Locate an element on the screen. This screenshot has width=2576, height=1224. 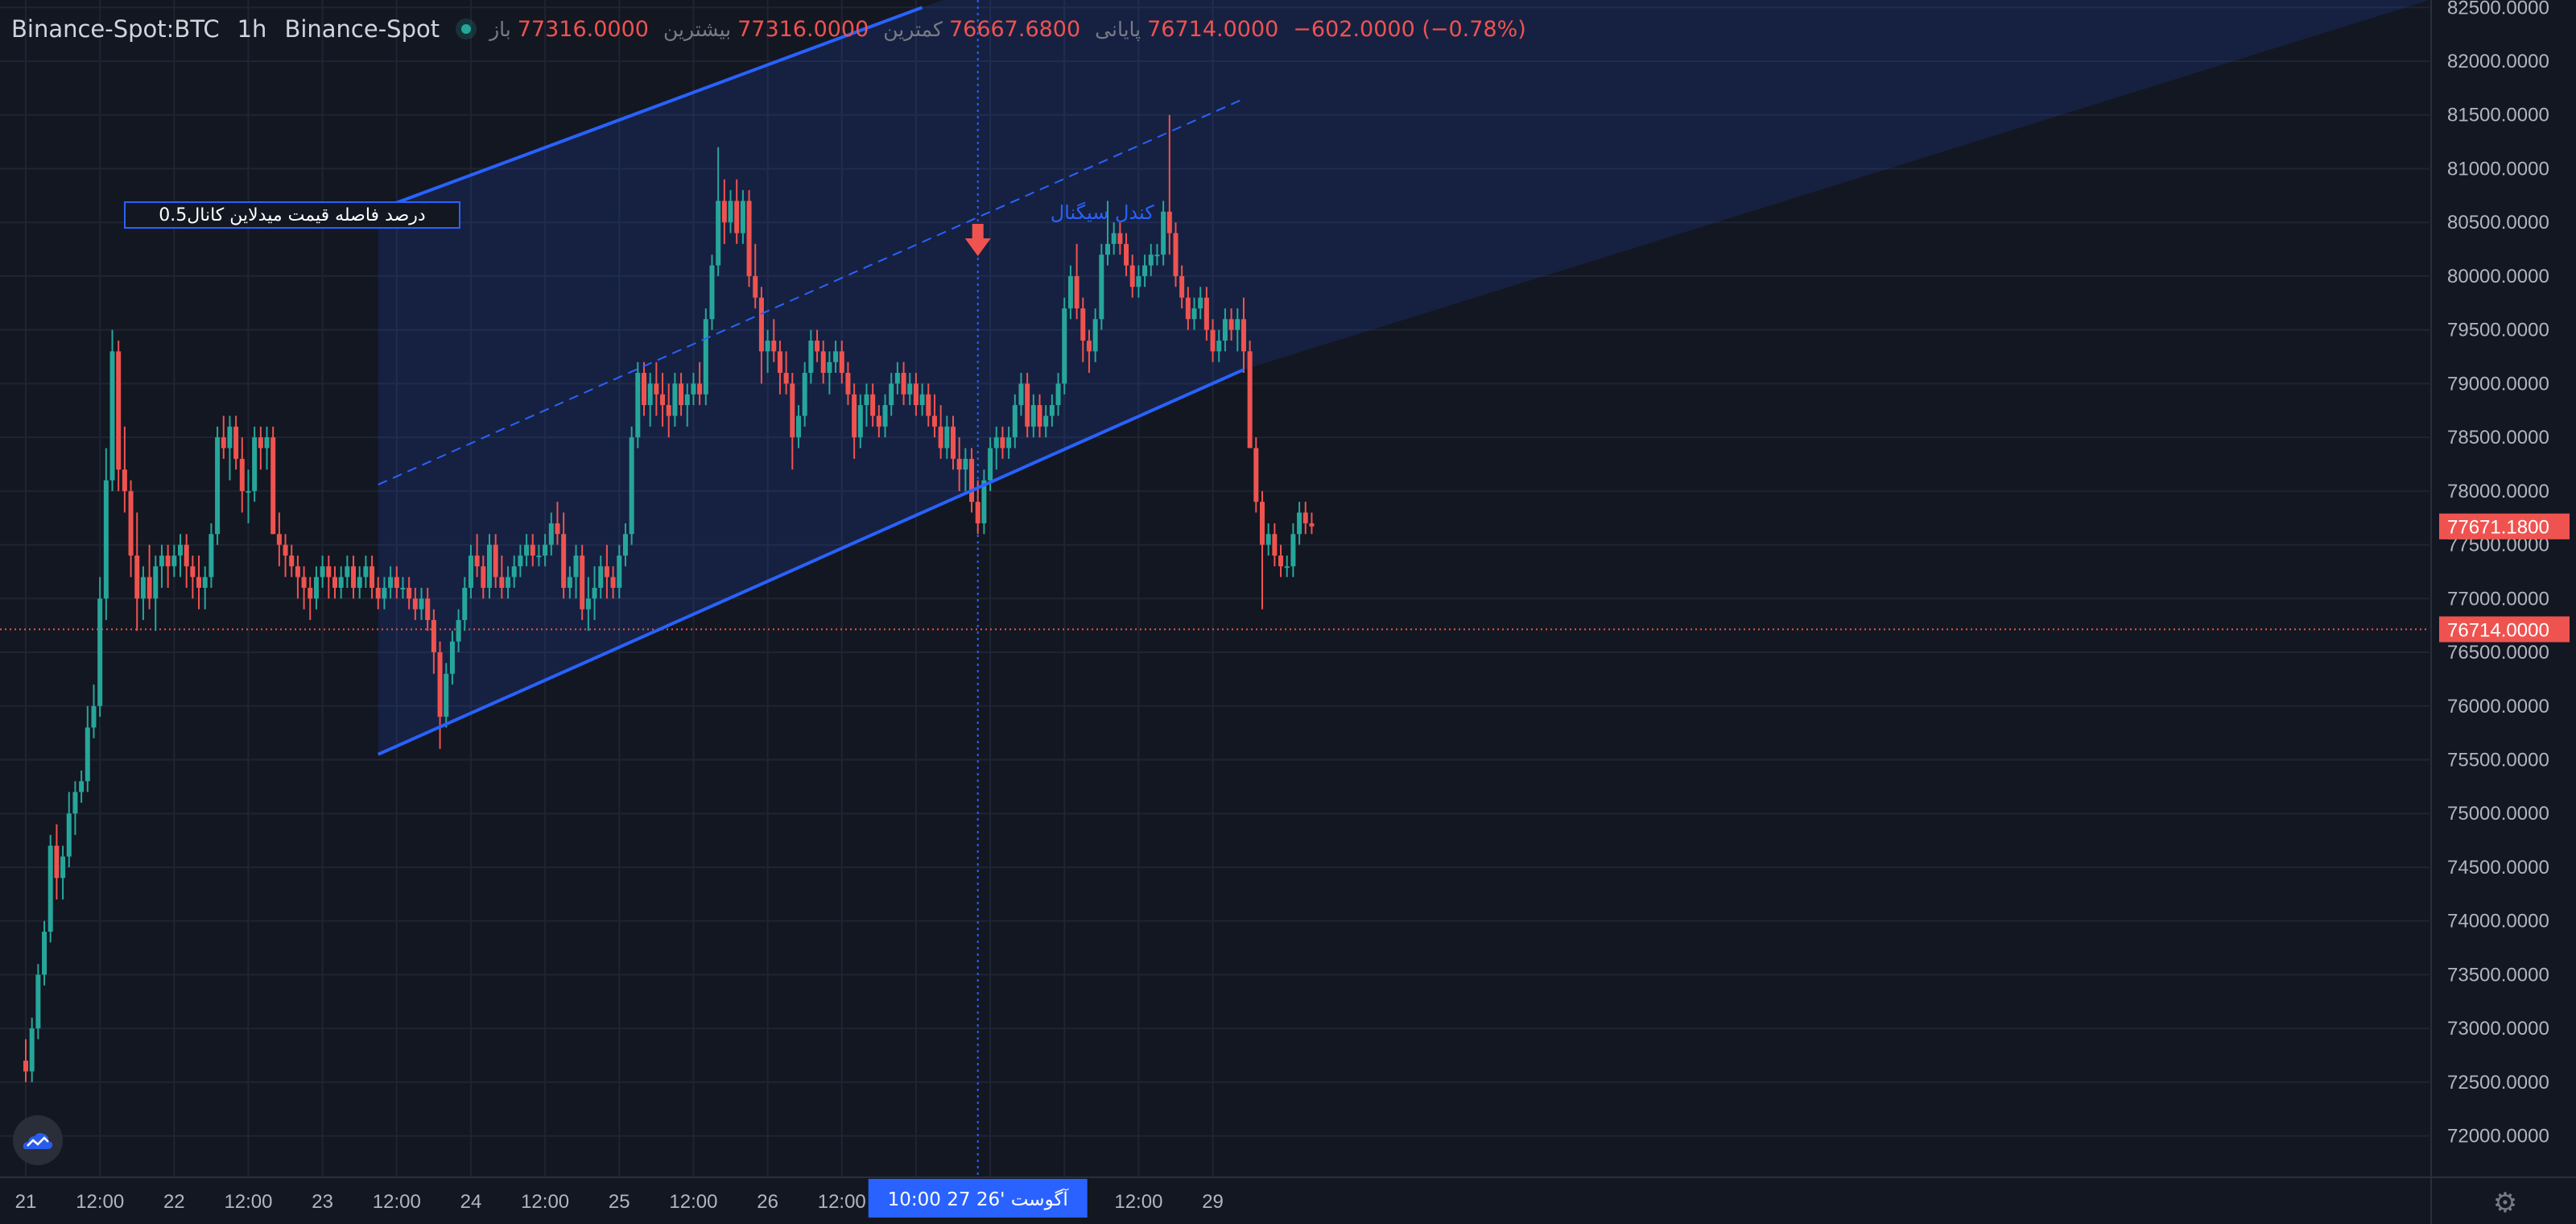
middle-line-annotation: درصد فاصله قیمت میدلاین کانال0.5 is located at coordinates (292, 215).